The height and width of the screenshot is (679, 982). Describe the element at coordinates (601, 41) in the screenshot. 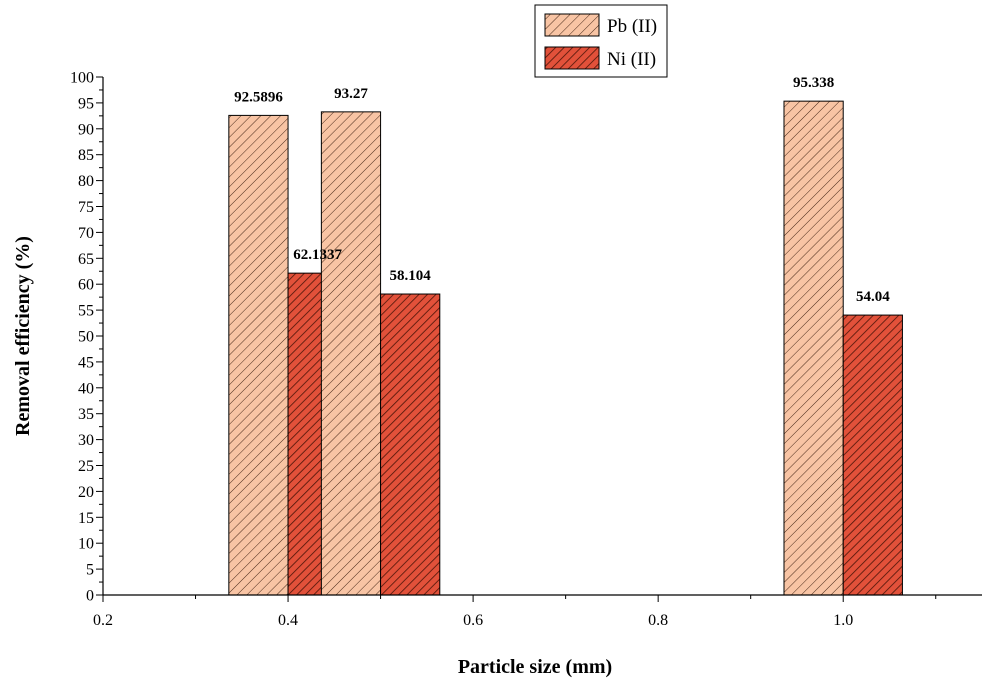

I see `legend: Pb (II) Ni (II)` at that location.